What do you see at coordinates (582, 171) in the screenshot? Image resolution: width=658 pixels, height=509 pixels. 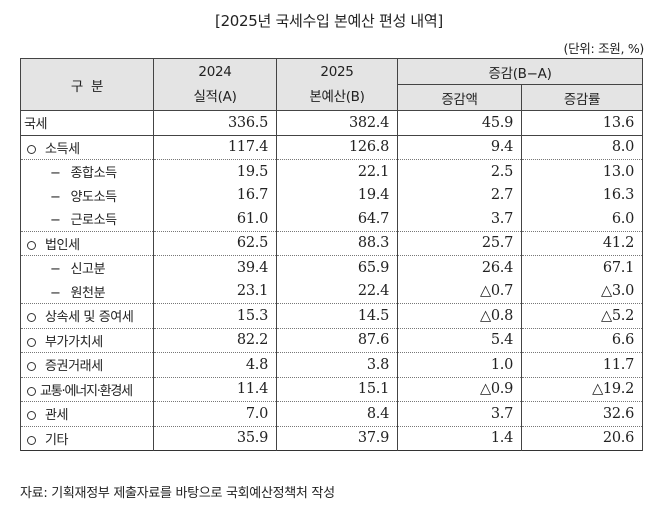 I see `cell-rate: 13.0` at bounding box center [582, 171].